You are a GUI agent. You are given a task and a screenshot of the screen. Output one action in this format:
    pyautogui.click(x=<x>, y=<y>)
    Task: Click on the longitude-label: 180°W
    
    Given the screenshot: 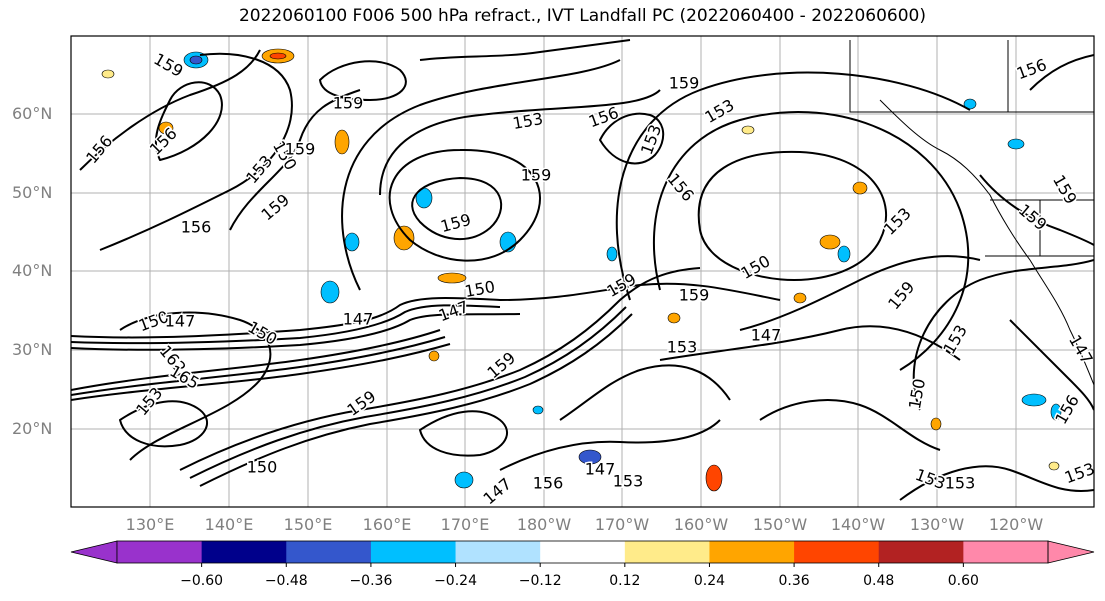 What is the action you would take?
    pyautogui.click(x=544, y=524)
    